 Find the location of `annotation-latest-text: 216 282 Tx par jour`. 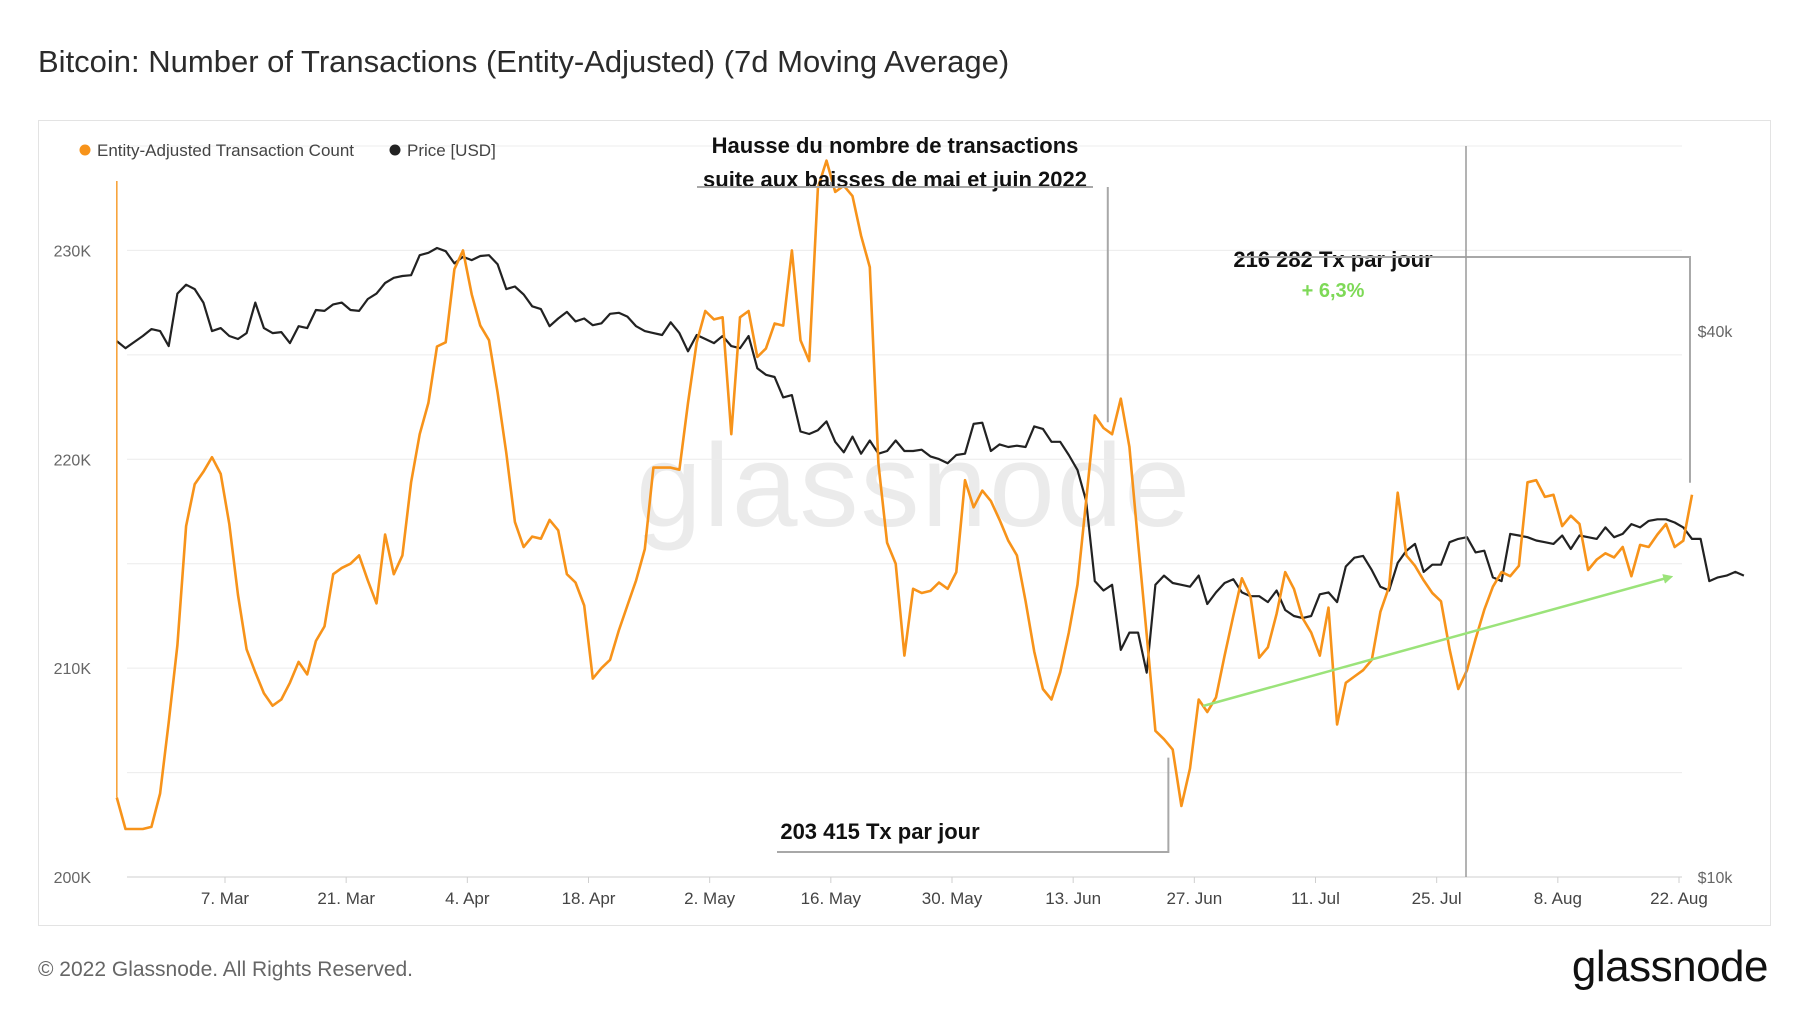

annotation-latest-text: 216 282 Tx par jour is located at coordinates (1333, 259).